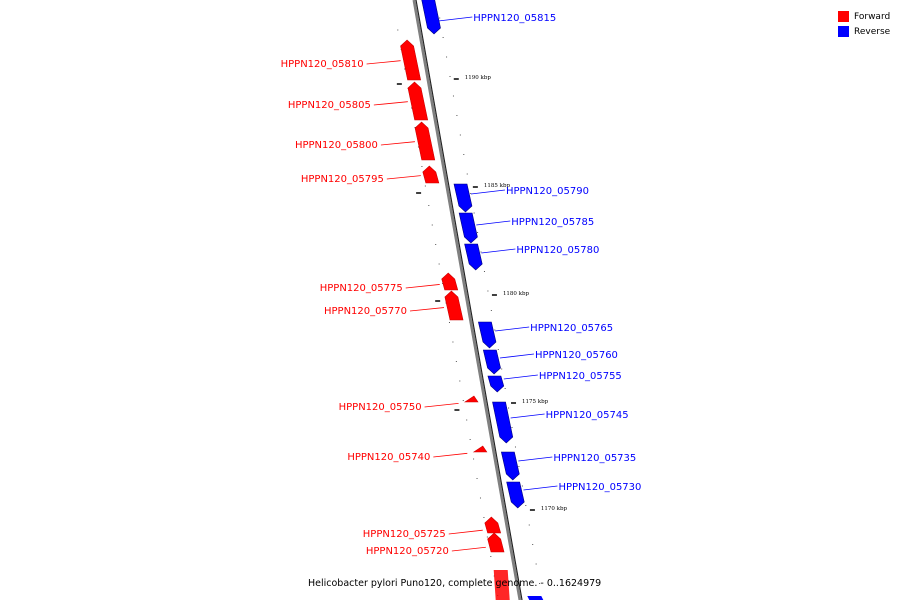 This screenshot has width=900, height=600. What do you see at coordinates (342, 179) in the screenshot?
I see `gene-label: HPPN120_05795` at bounding box center [342, 179].